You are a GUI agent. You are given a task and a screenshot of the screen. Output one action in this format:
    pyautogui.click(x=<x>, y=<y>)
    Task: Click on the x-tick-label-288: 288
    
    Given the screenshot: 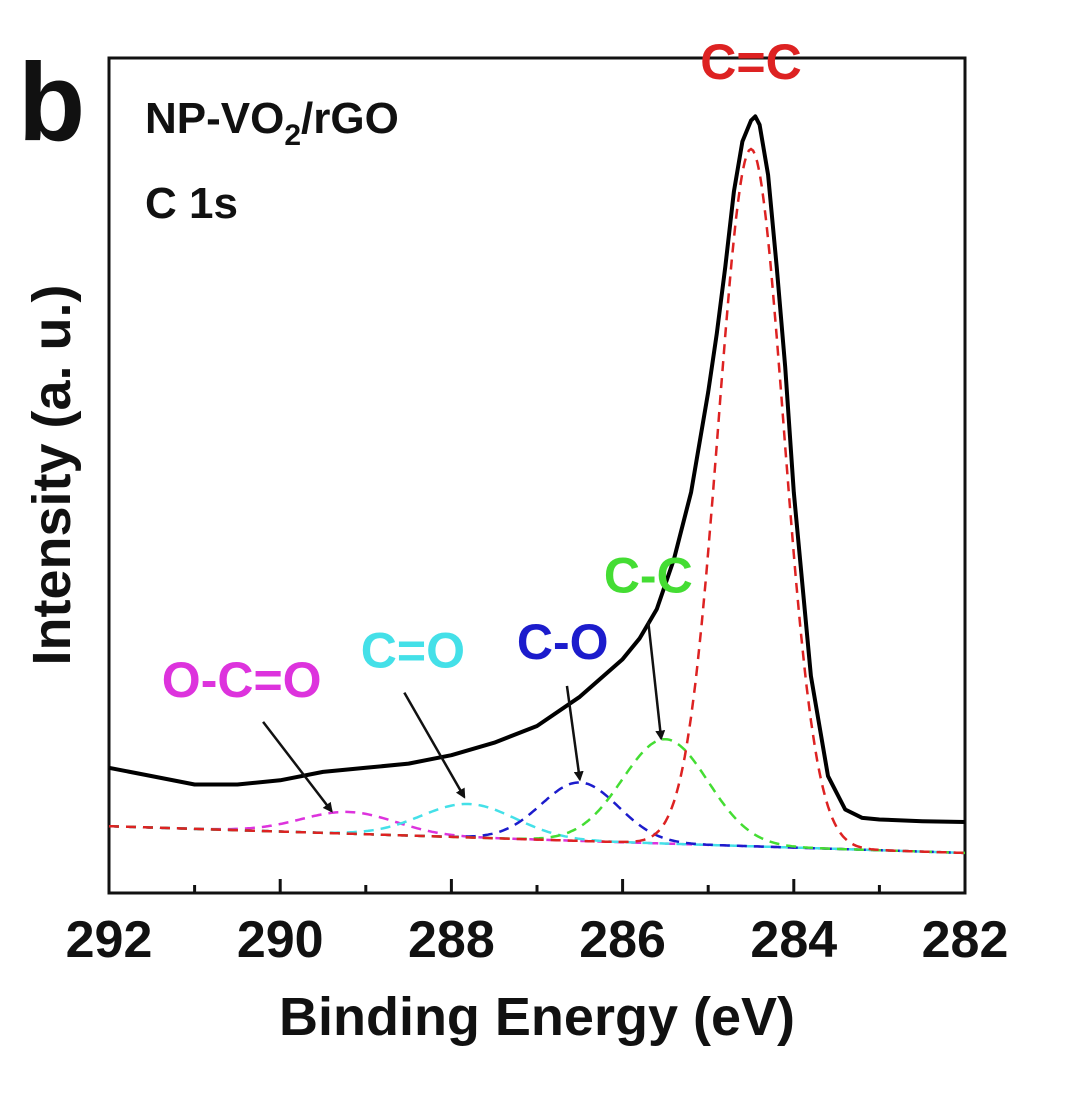 What is the action you would take?
    pyautogui.click(x=451, y=940)
    